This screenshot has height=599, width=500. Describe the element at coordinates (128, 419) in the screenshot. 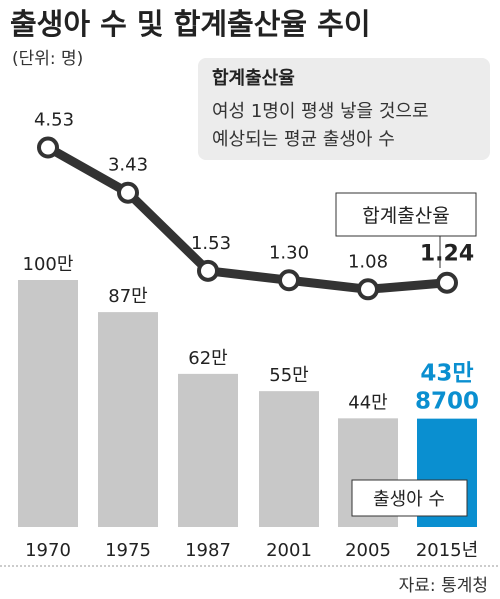

I see `bar-1975` at that location.